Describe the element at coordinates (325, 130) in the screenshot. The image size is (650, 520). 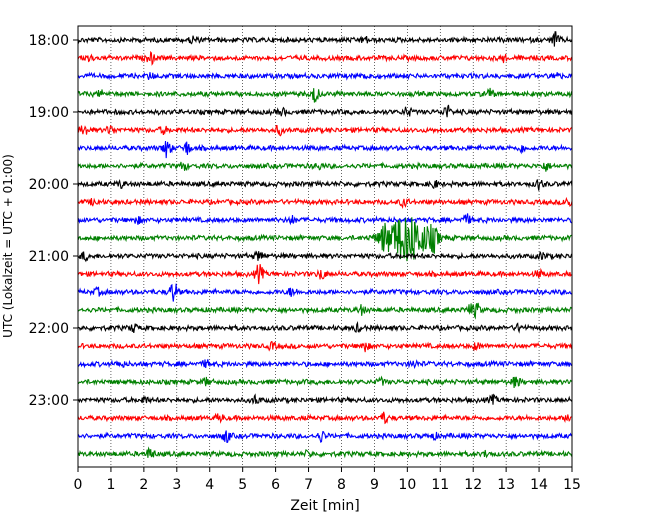
I see `trace-1915` at that location.